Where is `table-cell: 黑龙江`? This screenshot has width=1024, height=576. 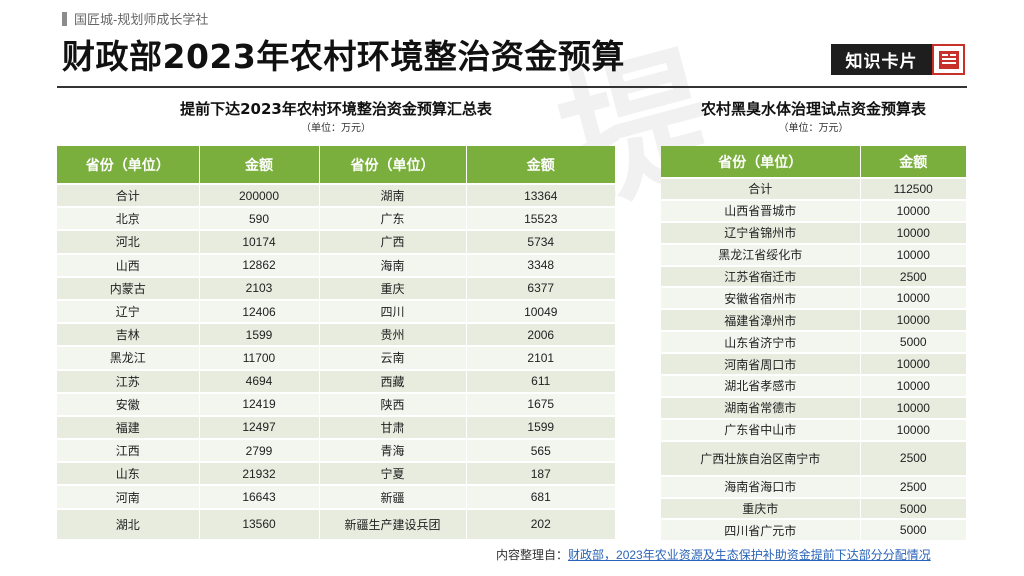
table-cell: 黑龙江 is located at coordinates (128, 358).